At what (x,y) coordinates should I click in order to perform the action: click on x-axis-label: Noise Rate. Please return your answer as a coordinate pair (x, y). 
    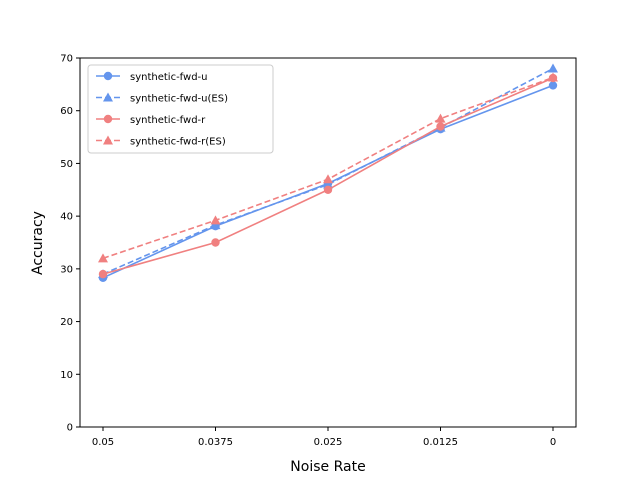
    Looking at the image, I should click on (327, 467).